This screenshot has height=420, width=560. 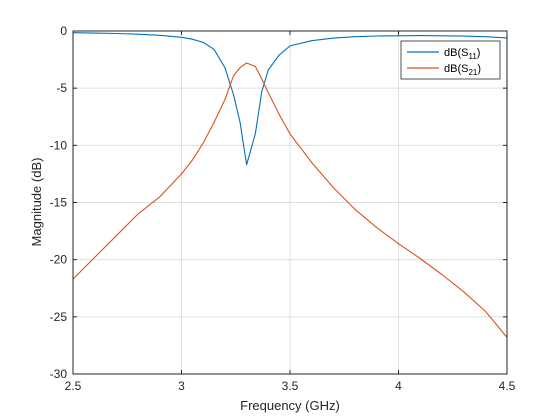 What do you see at coordinates (181, 386) in the screenshot?
I see `x-tick-label: 3` at bounding box center [181, 386].